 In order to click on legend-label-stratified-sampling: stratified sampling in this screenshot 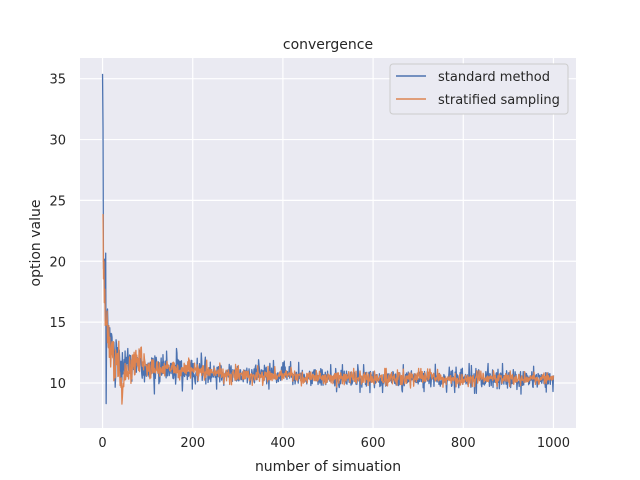, I will do `click(499, 100)`.